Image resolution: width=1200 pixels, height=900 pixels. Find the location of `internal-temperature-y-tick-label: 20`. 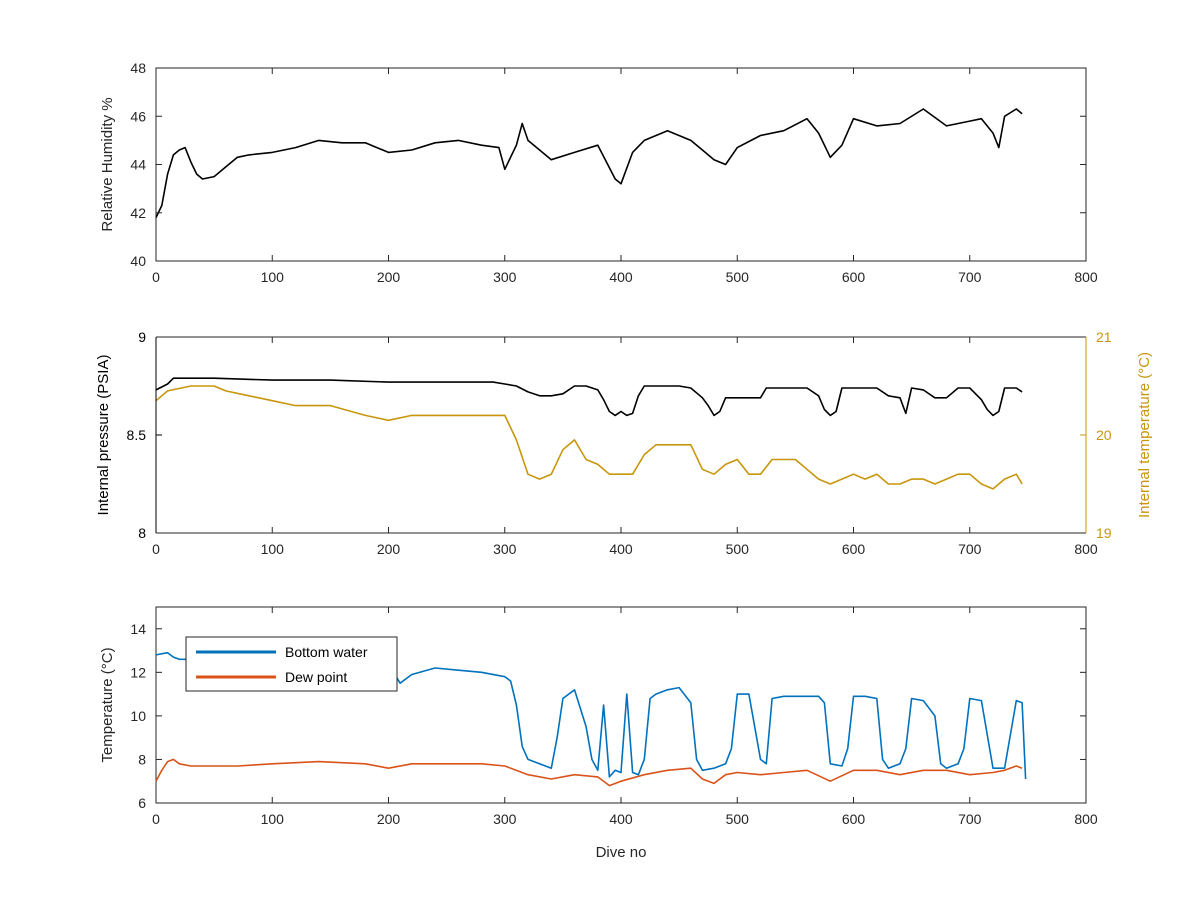

internal-temperature-y-tick-label: 20 is located at coordinates (1104, 435).